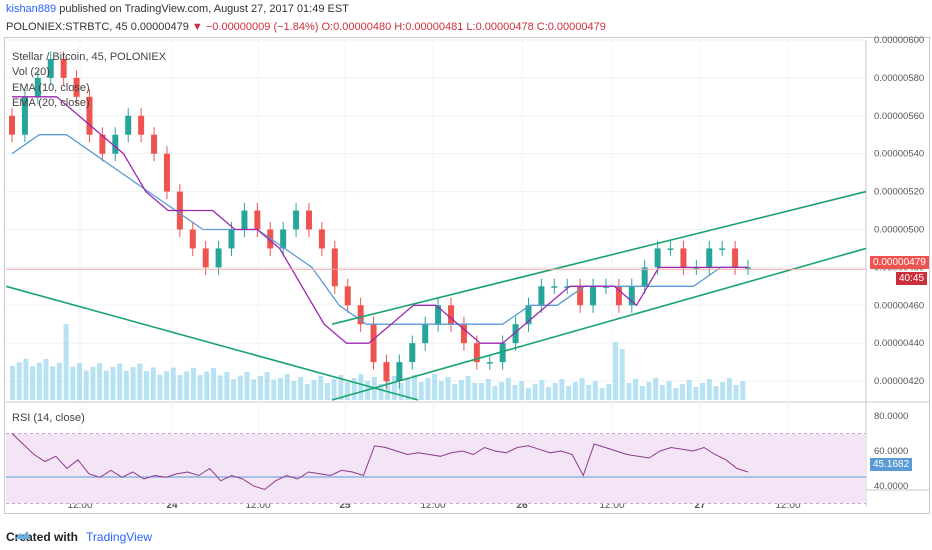 The image size is (932, 550). Describe the element at coordinates (172, 505) in the screenshot. I see `x-tick-label: 24` at that location.